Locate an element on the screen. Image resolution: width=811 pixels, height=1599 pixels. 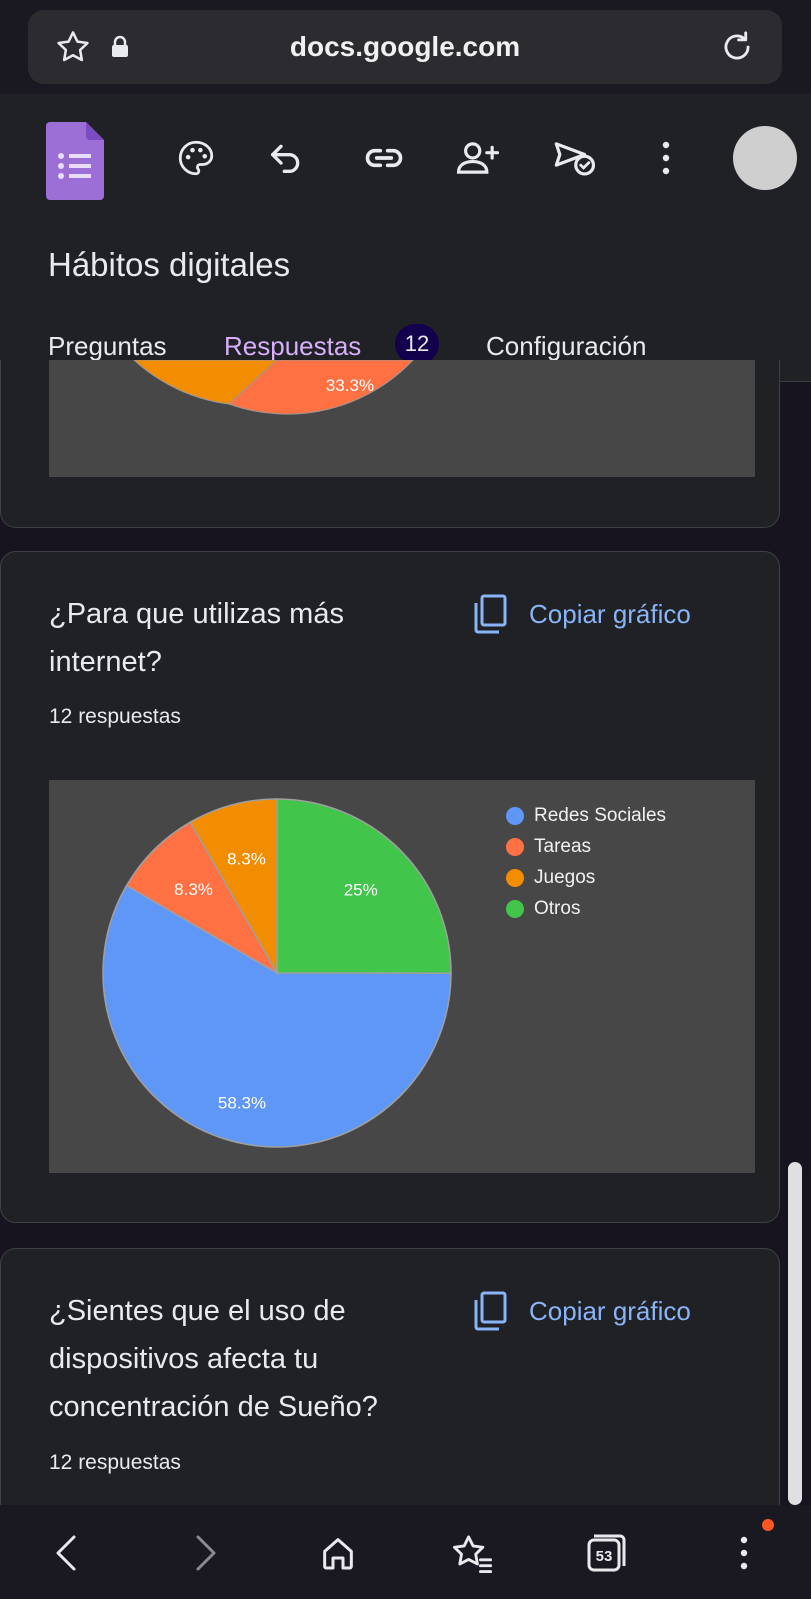
legend-item: Juegos is located at coordinates (586, 877).